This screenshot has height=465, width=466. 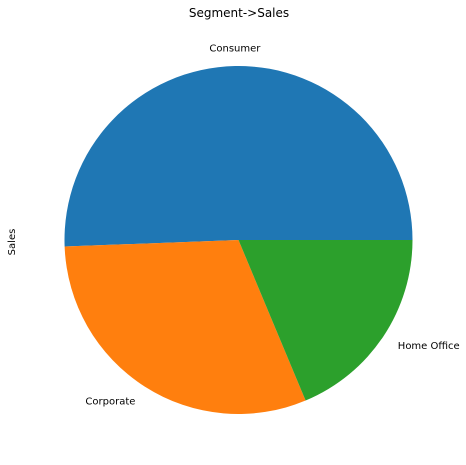 What do you see at coordinates (325, 320) in the screenshot?
I see `pie-slice-home-office` at bounding box center [325, 320].